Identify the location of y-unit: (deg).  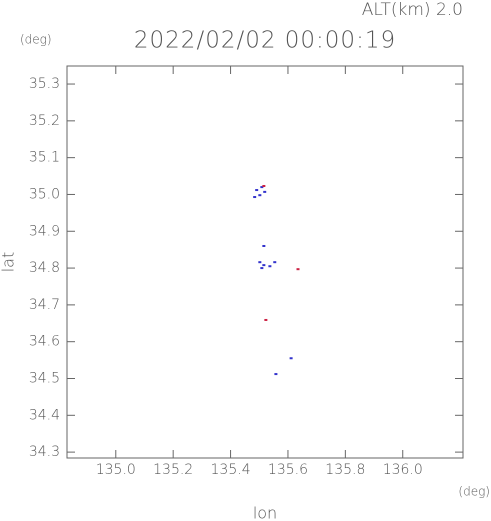
(36, 40).